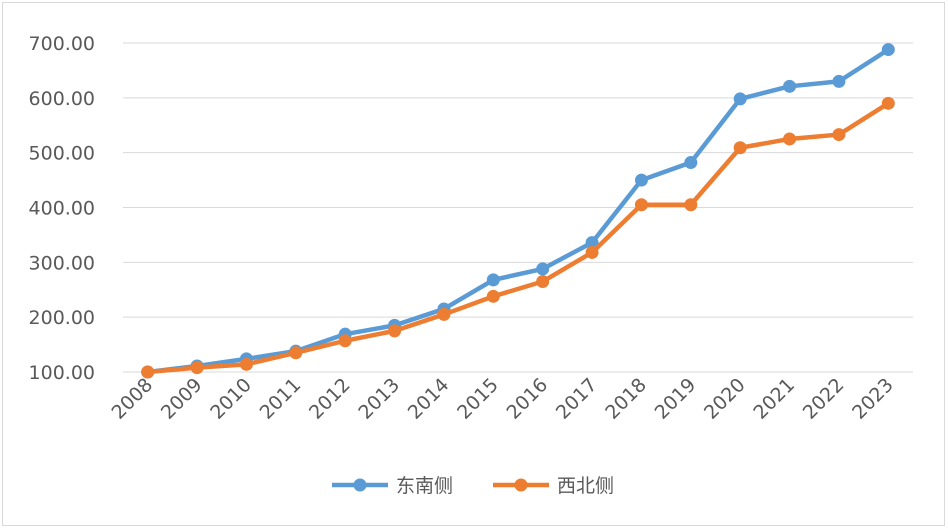 The height and width of the screenshot is (530, 949). I want to click on x-tick-label: 2020, so click(725, 399).